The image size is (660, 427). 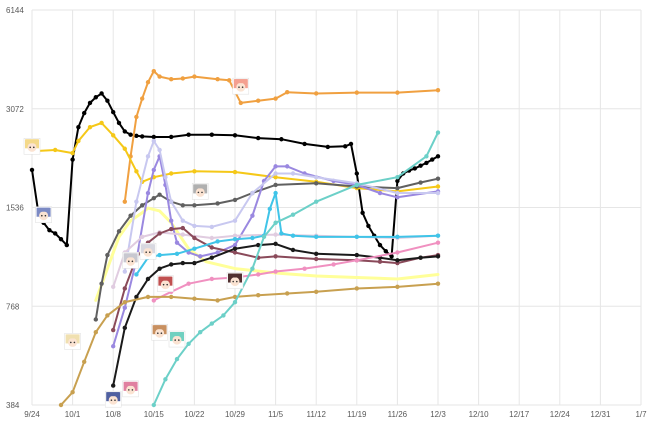 What do you see at coordinates (32, 414) in the screenshot?
I see `x-tick-label: 9/24` at bounding box center [32, 414].